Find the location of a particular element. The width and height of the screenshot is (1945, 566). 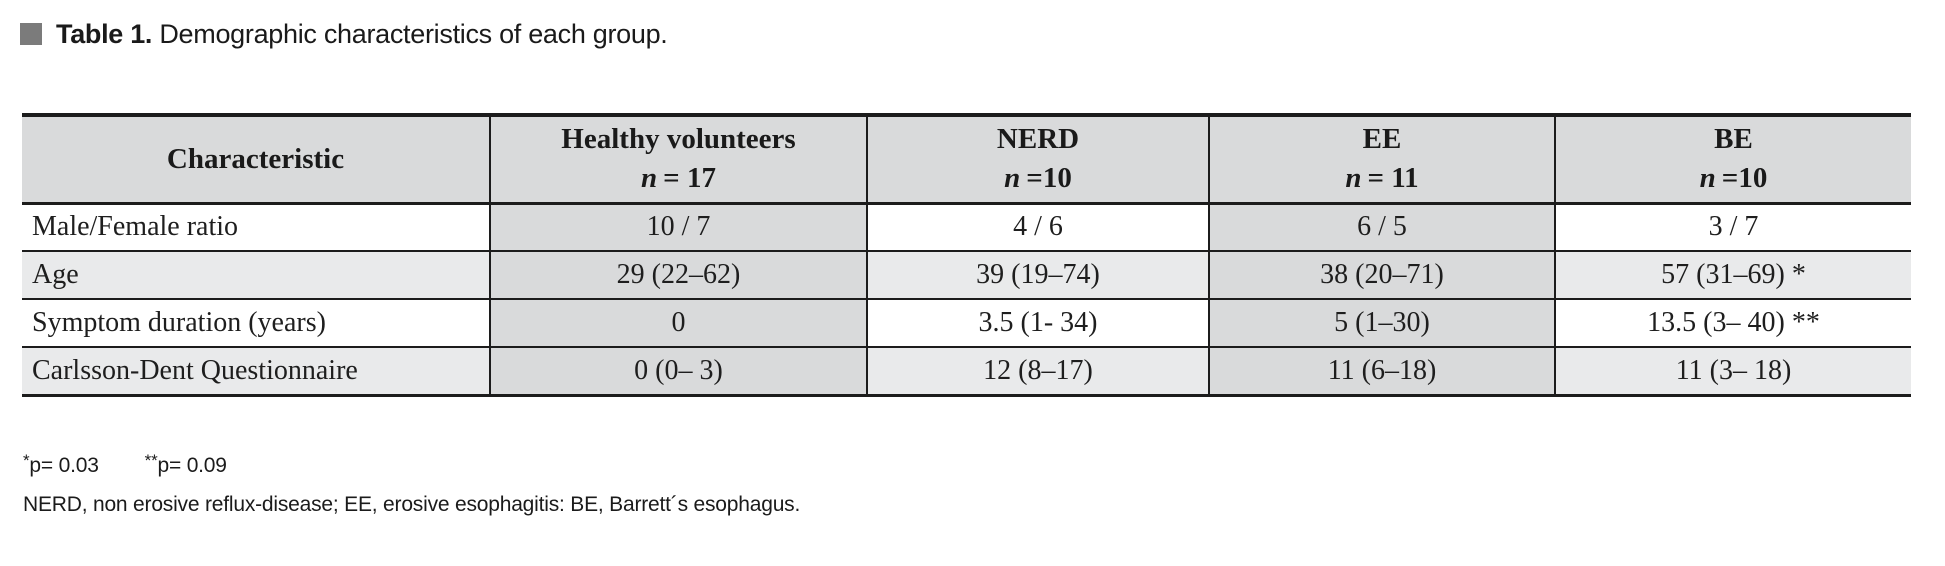

cell-value: 10 / 7 is located at coordinates (678, 227).